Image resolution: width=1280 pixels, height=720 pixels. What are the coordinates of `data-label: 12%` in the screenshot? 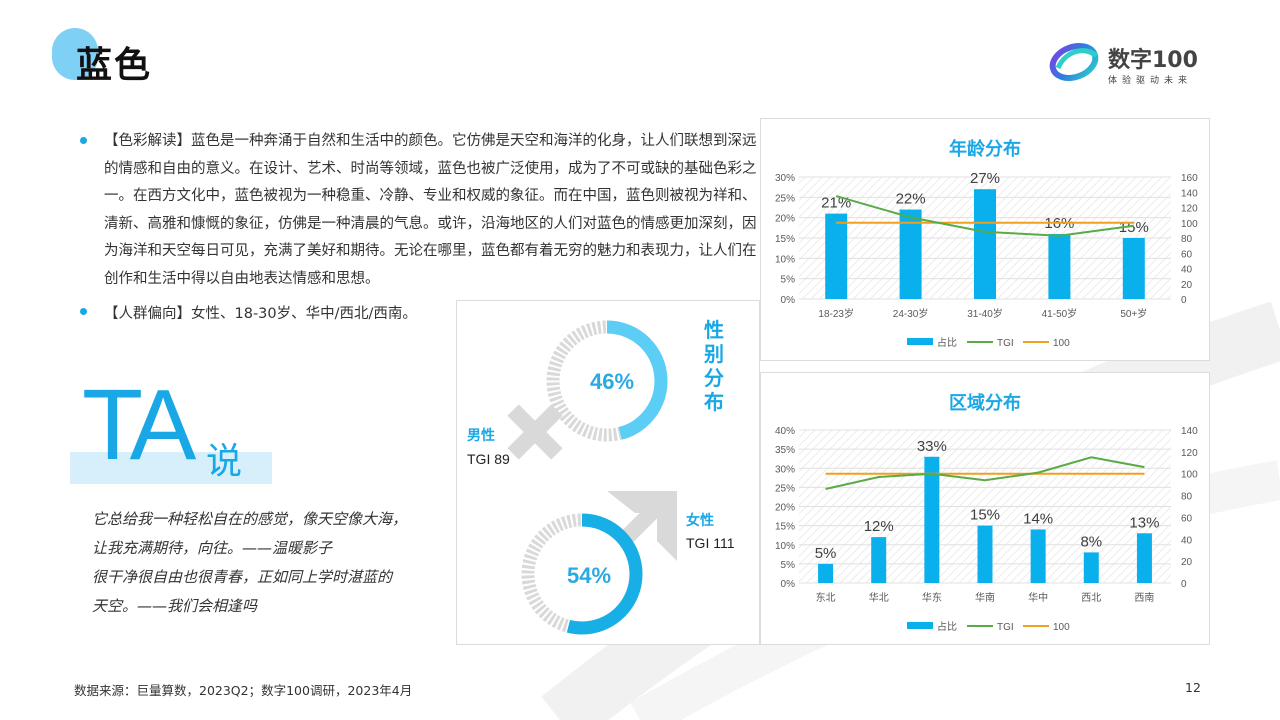 It's located at (879, 526).